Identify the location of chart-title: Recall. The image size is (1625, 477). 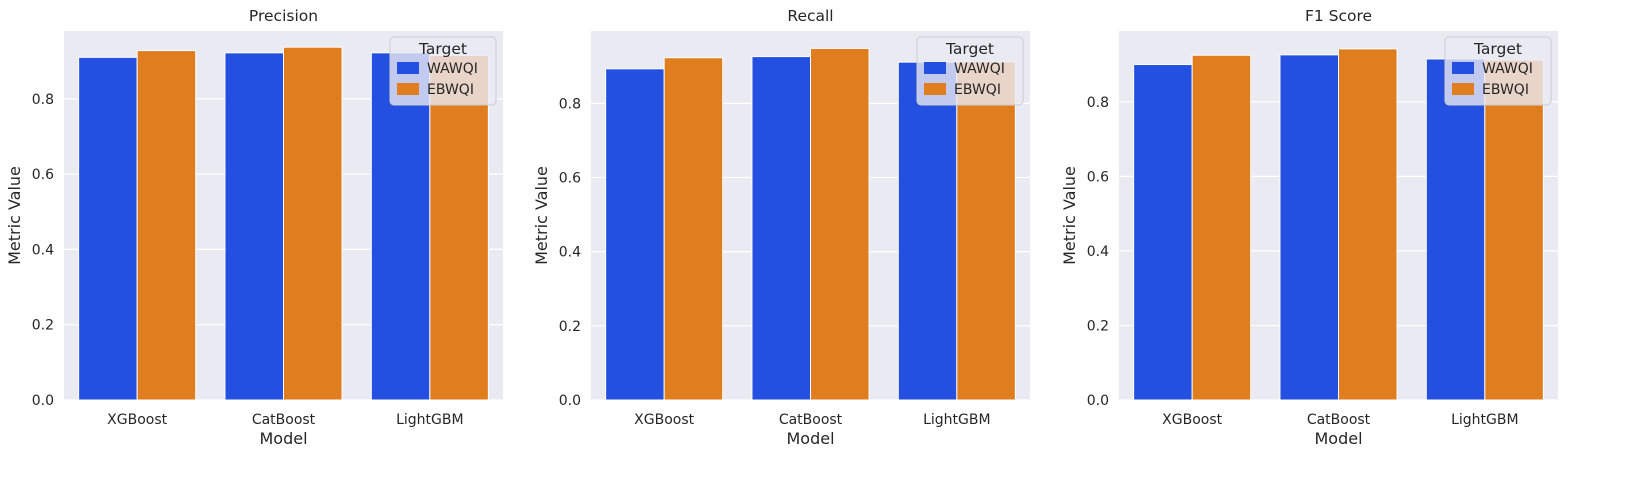
(810, 16).